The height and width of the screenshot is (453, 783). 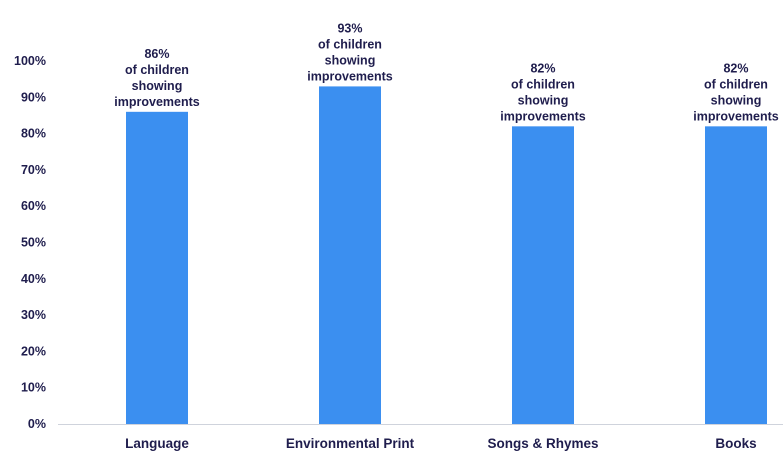 I want to click on y-tick-label: 40%, so click(x=33, y=279).